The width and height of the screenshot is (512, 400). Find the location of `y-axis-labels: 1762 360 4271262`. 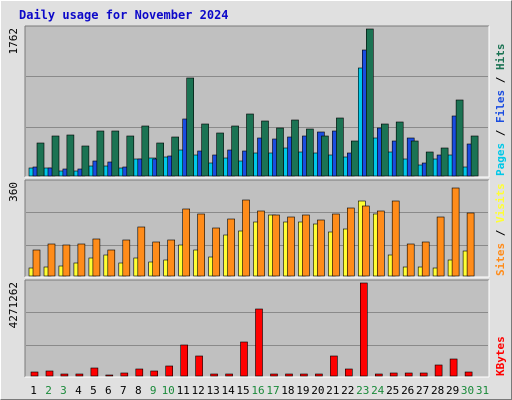

y-axis-labels: 1762 360 4271262 is located at coordinates (13, 178).